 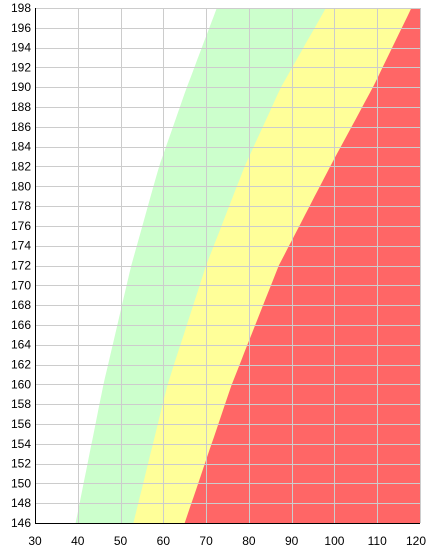 I want to click on y-tick-label: 160, so click(x=21, y=384).